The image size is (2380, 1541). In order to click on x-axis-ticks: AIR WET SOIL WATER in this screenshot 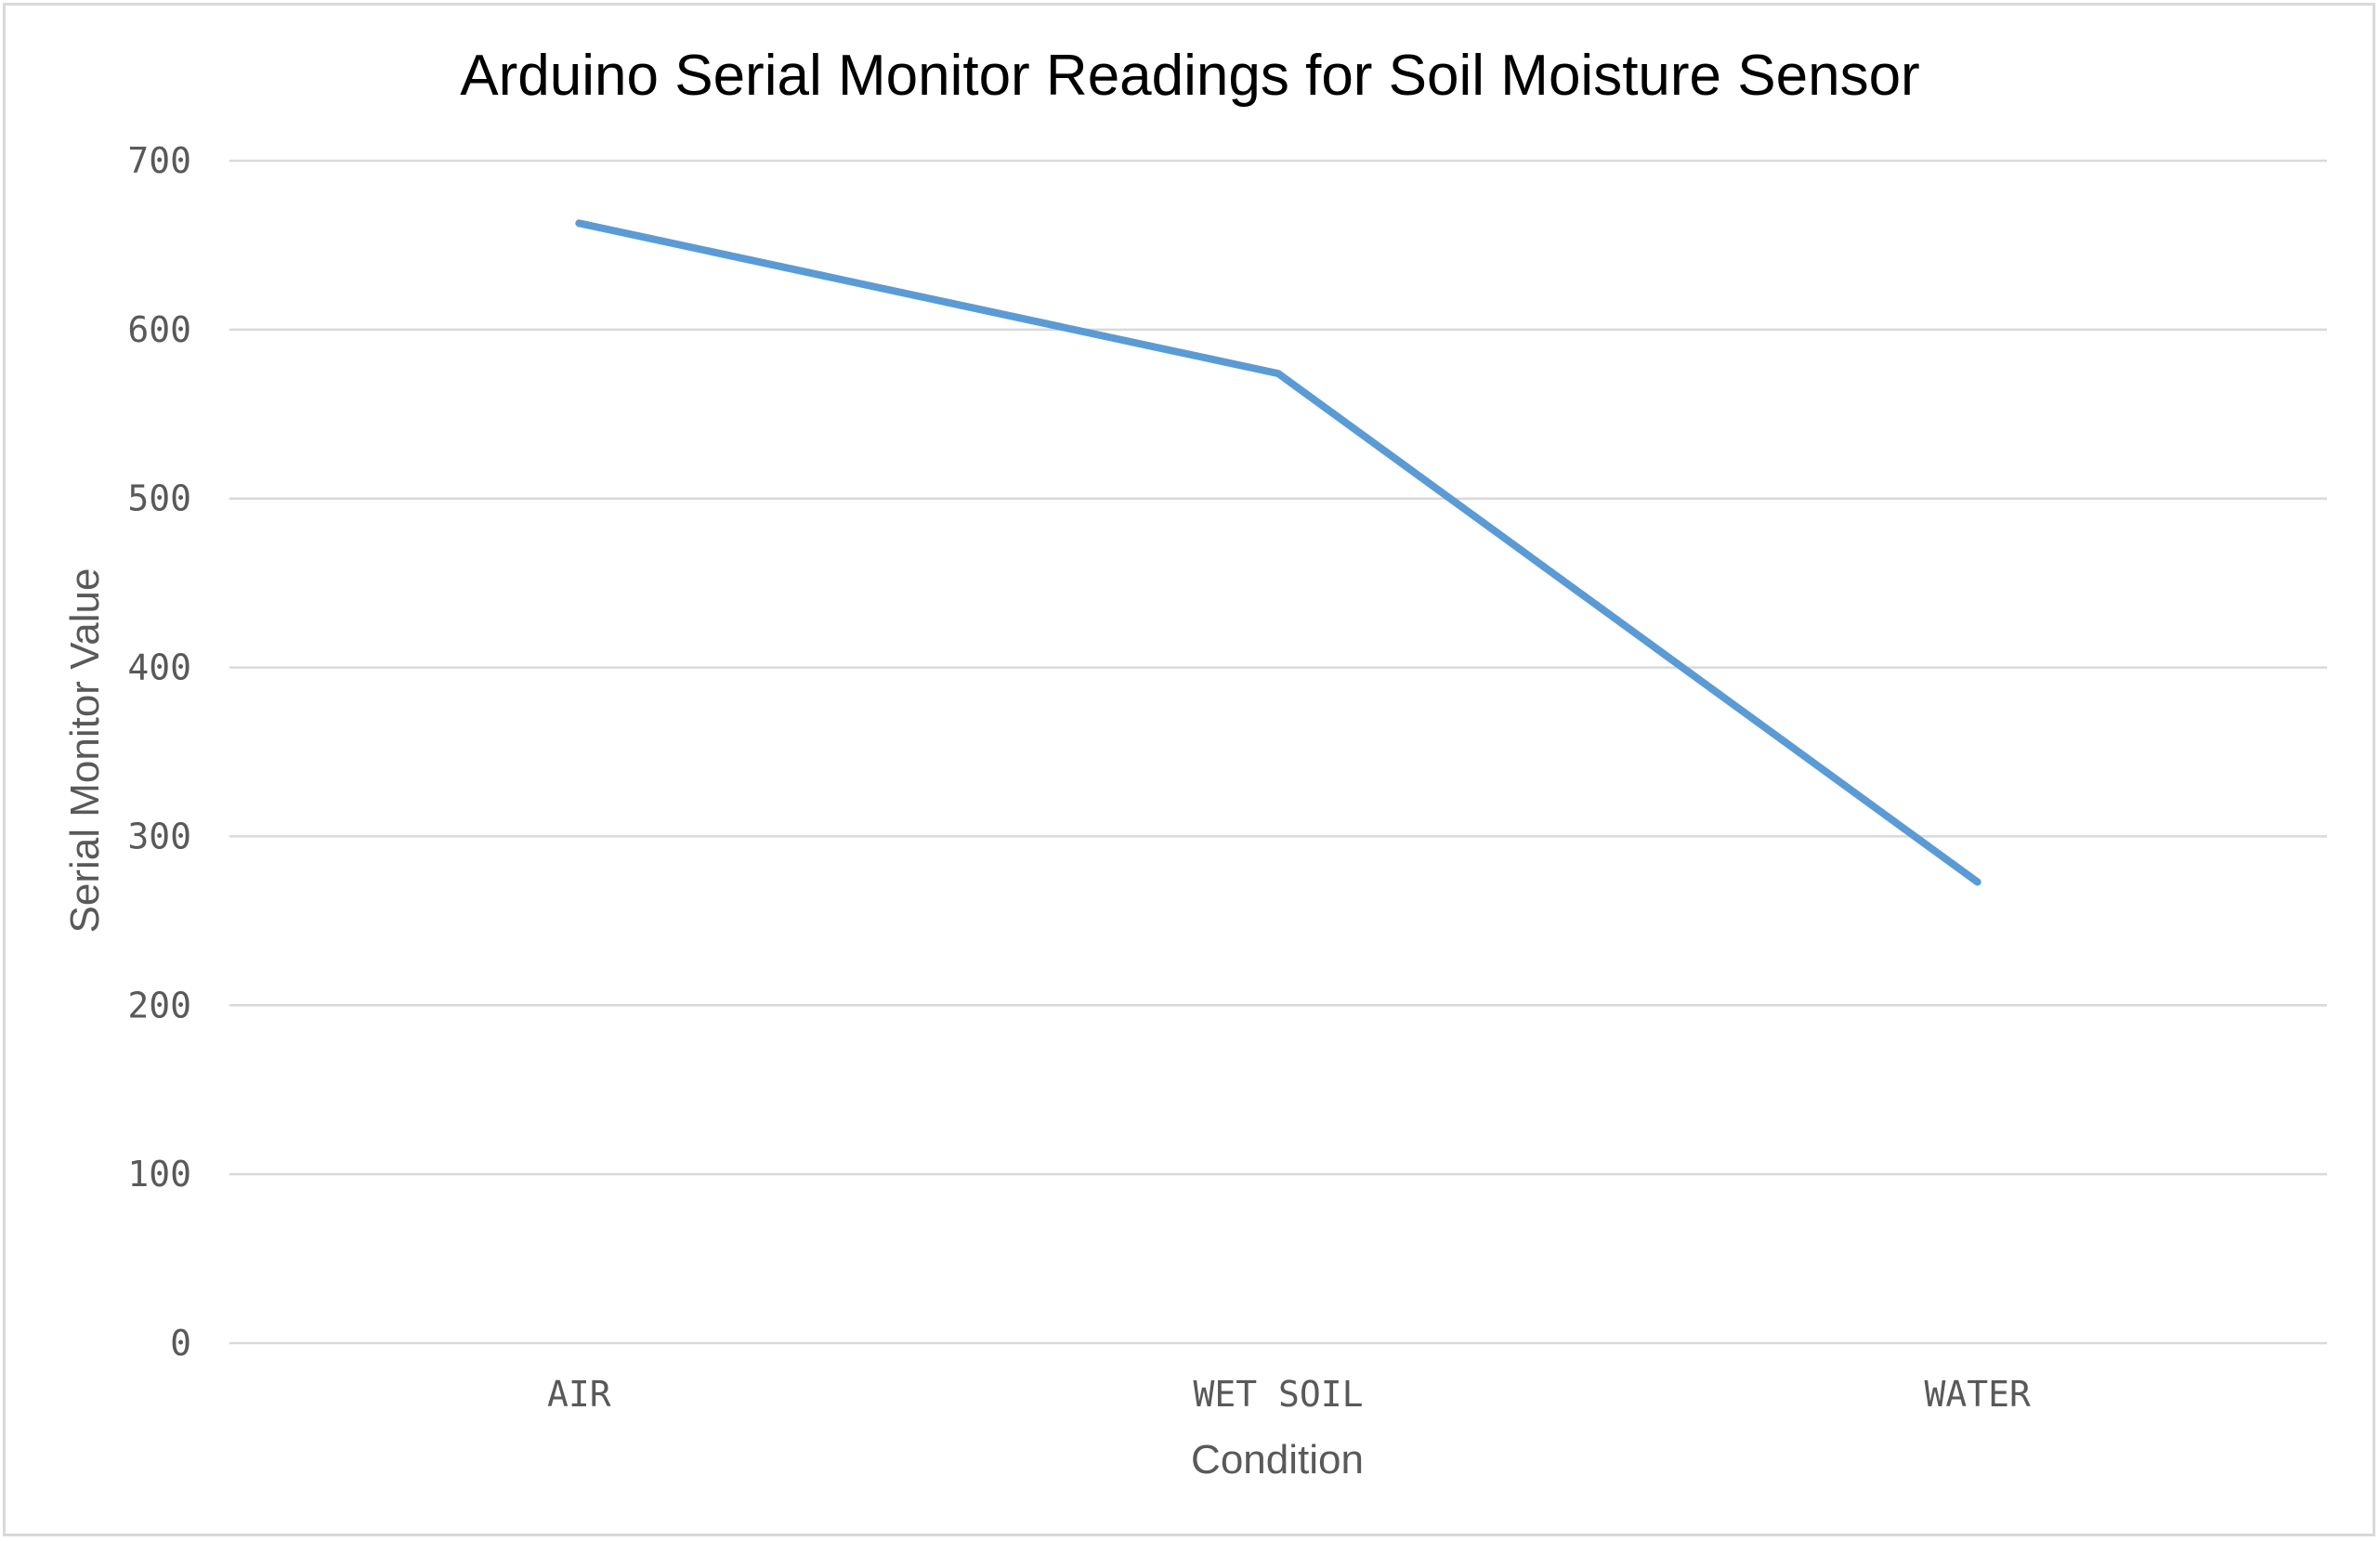, I will do `click(1289, 1394)`.